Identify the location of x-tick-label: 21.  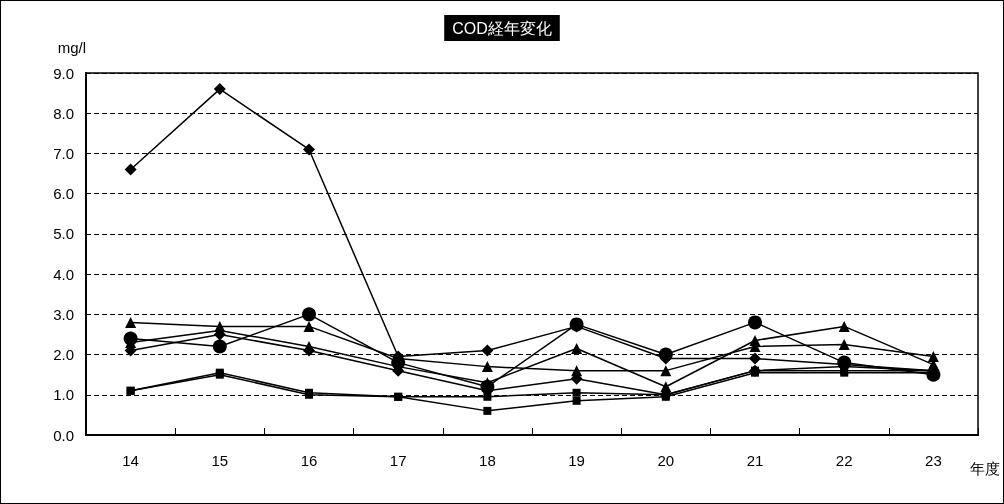
(755, 460).